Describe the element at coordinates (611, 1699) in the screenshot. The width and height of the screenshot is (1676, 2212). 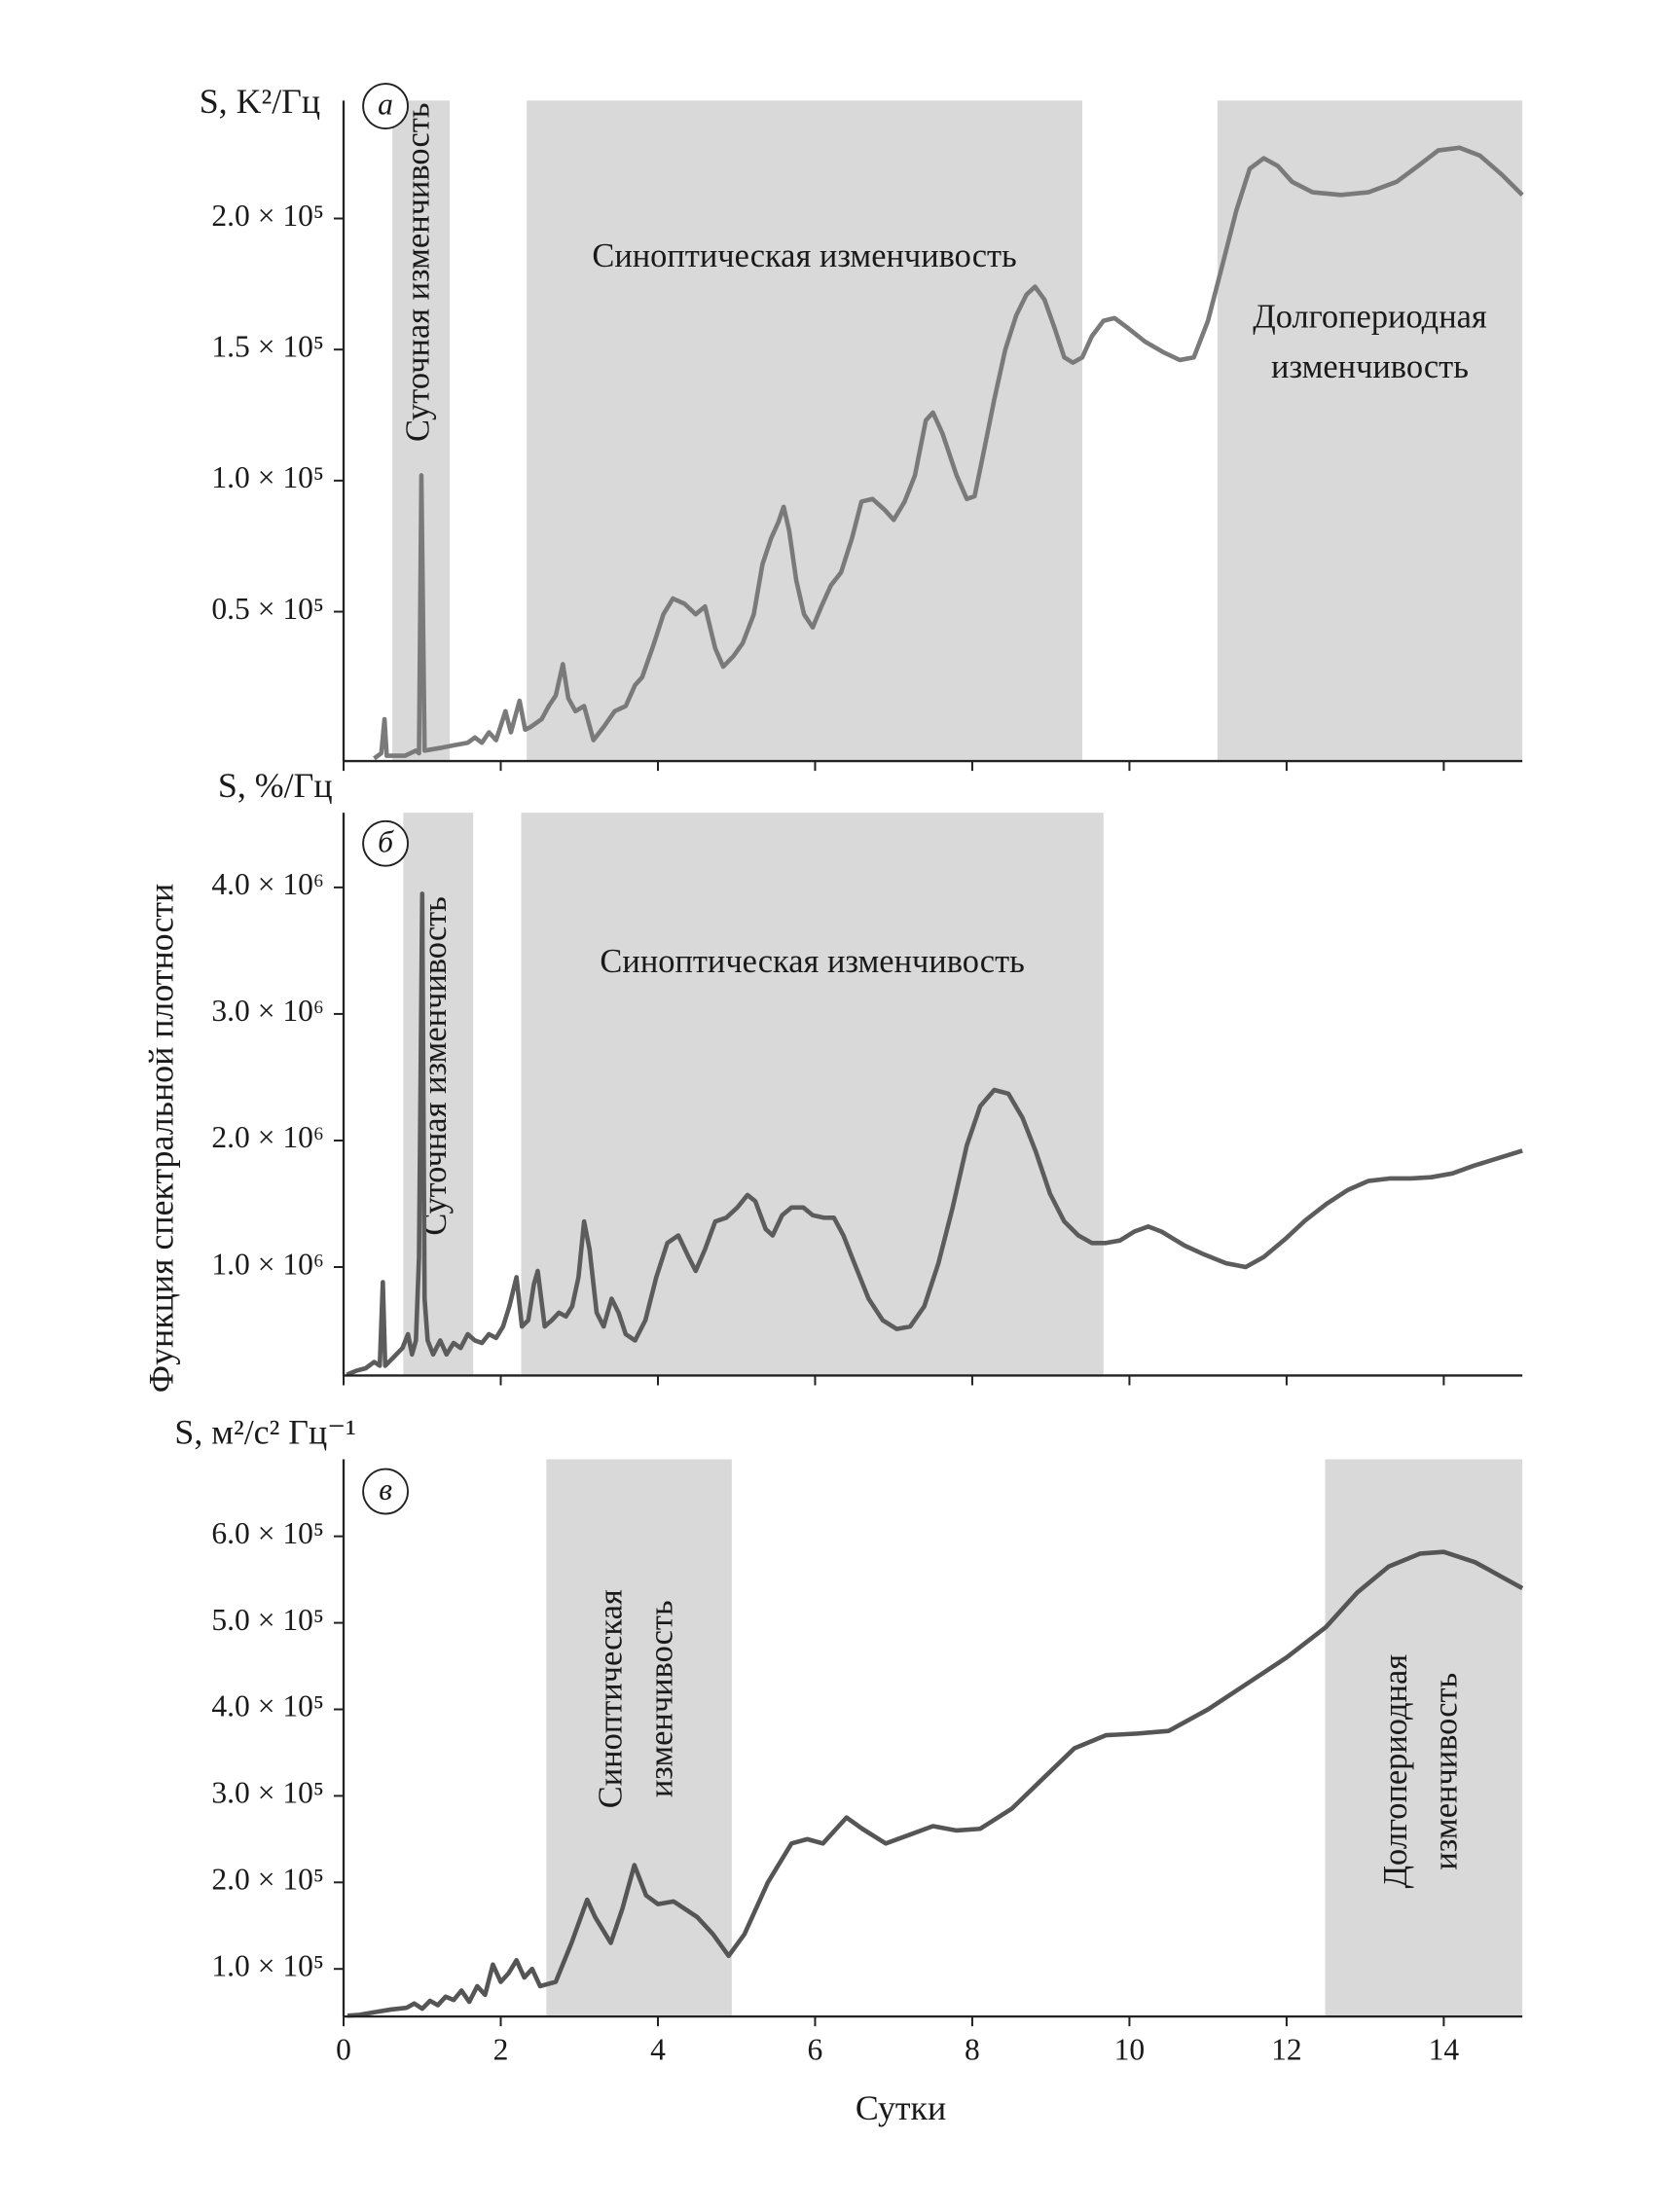
I see `band-label: Синоптическая` at that location.